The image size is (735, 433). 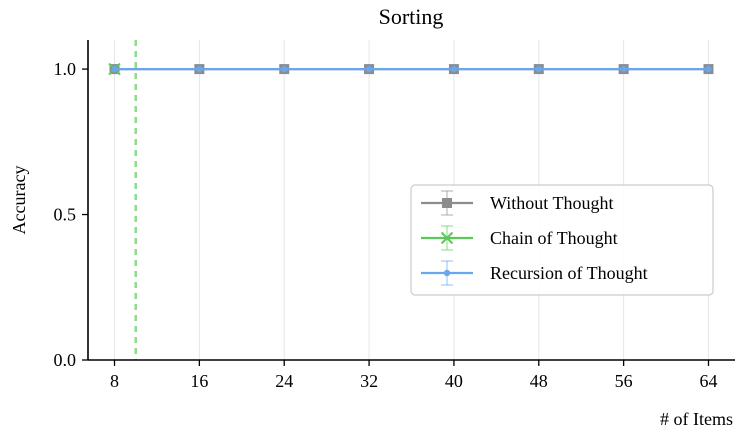 I want to click on x-tick-label: 64, so click(x=708, y=381).